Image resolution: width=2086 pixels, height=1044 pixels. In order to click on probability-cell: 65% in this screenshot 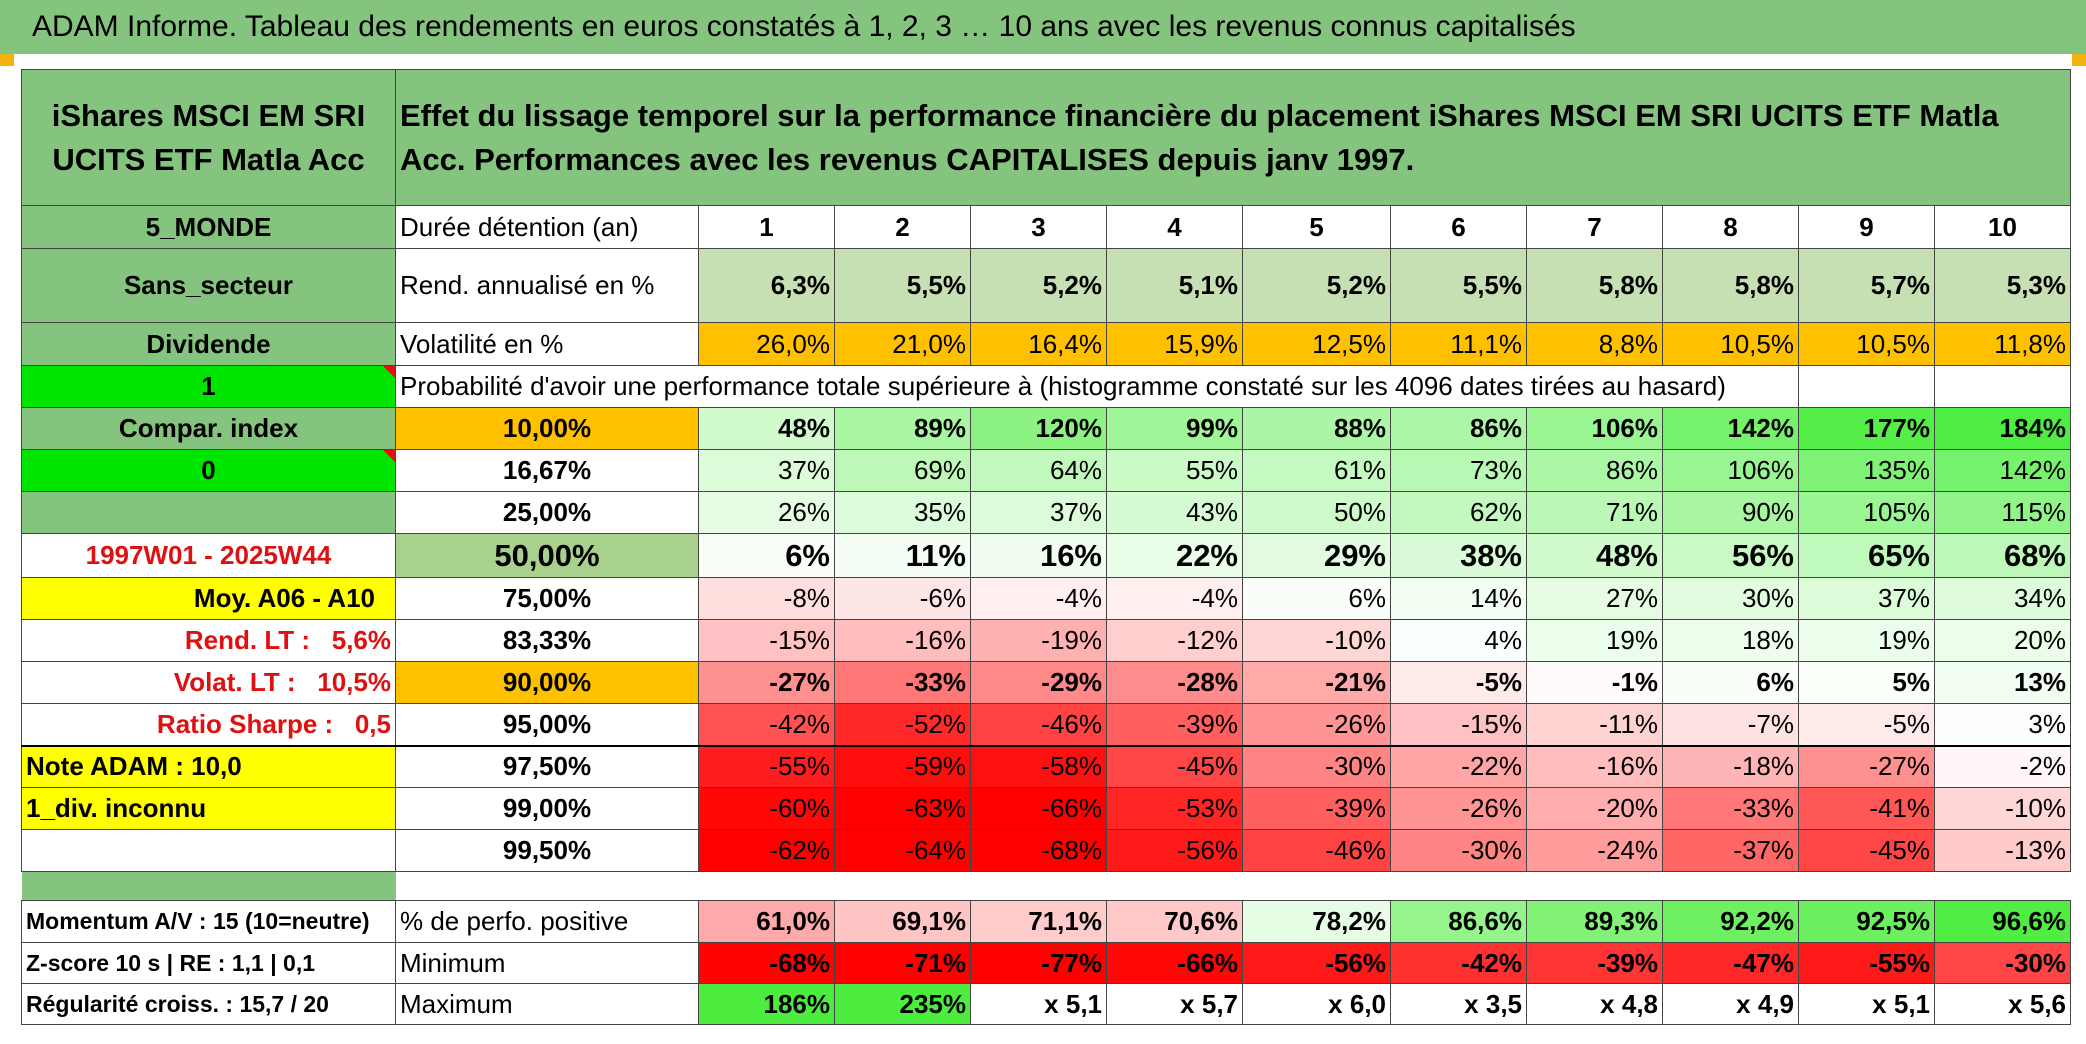, I will do `click(1866, 555)`.